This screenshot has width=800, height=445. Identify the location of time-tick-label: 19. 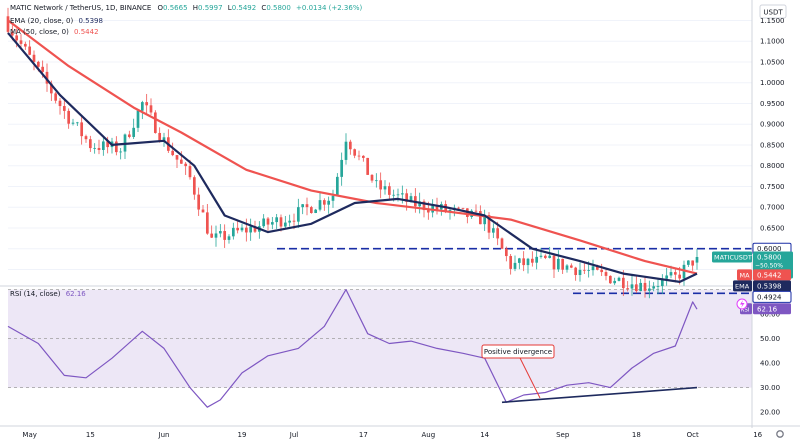
(242, 435).